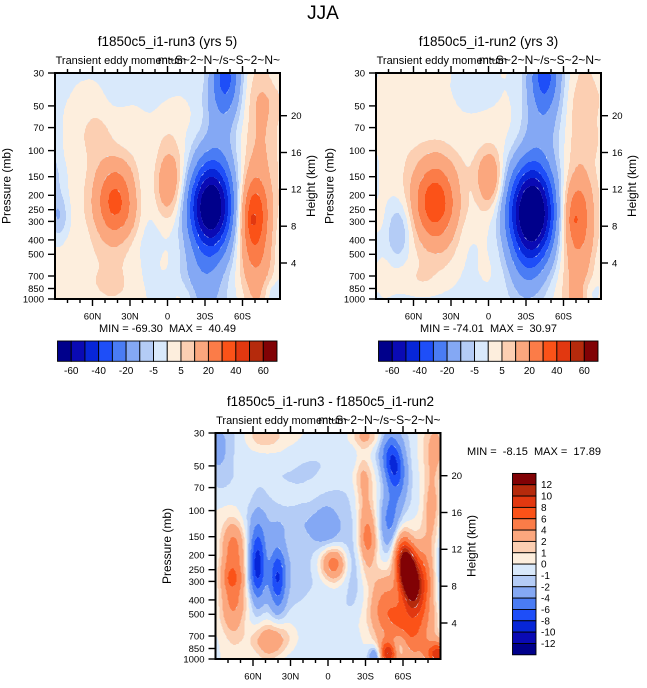  I want to click on svg-text: f1850c5_i1-run3 (yrs 5), so click(168, 41).